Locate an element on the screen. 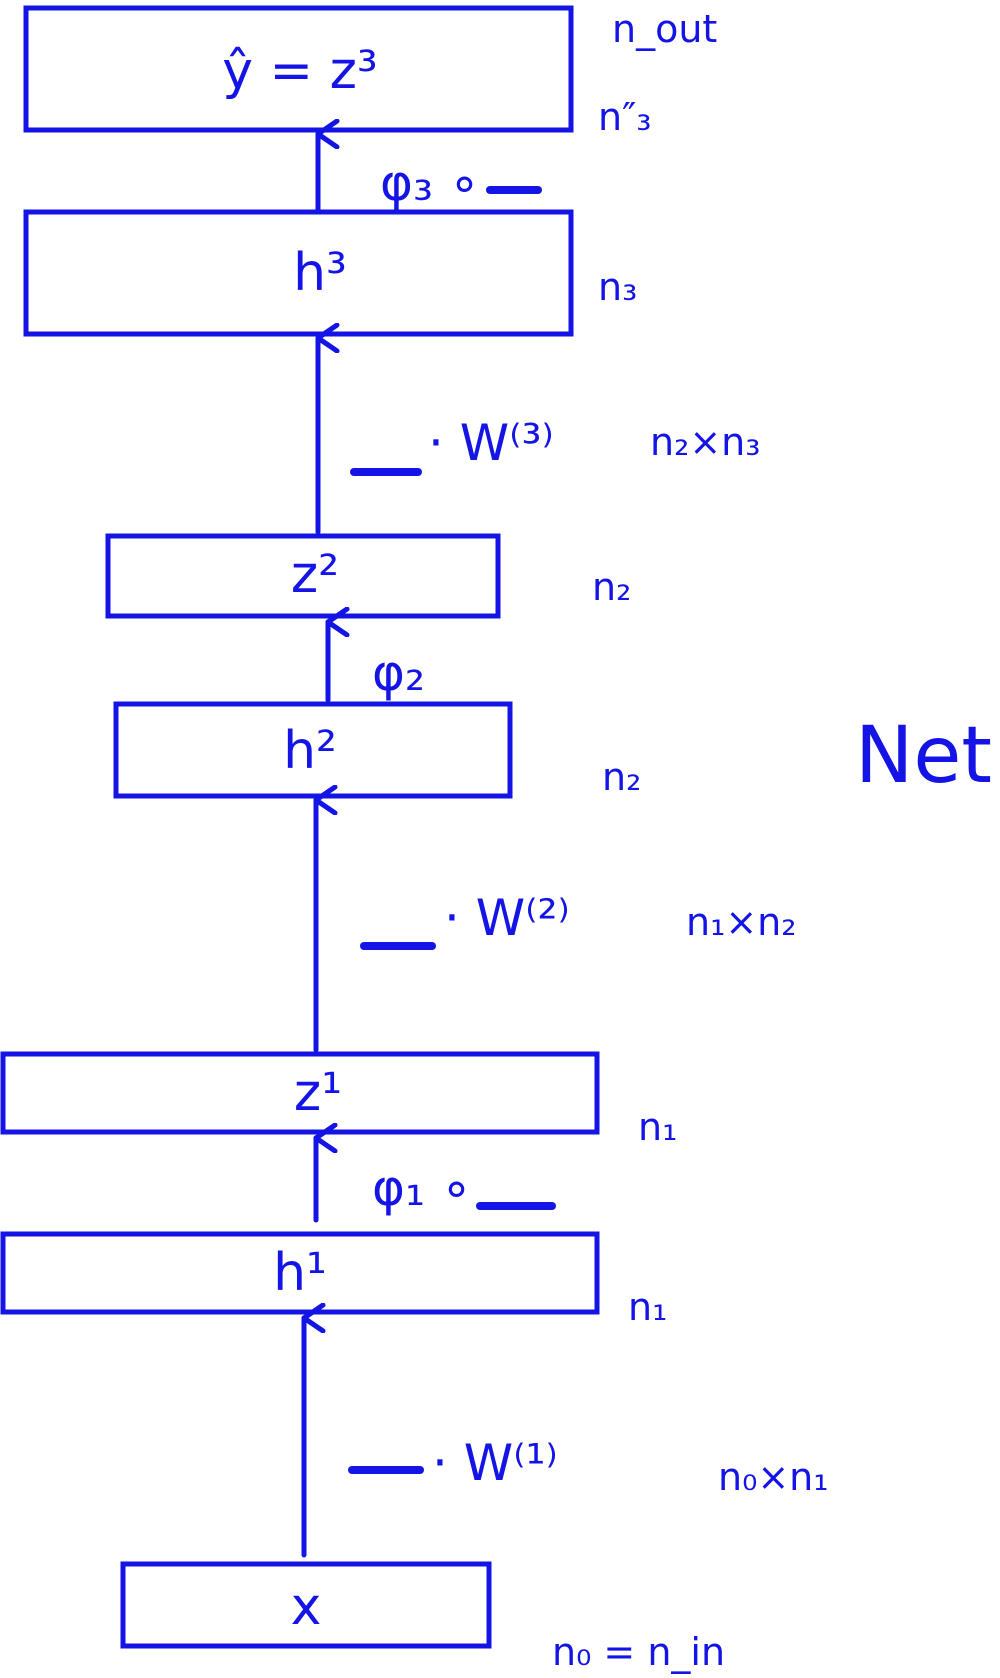 This screenshot has width=1000, height=1678. h1-label: h¹ is located at coordinates (300, 1273).